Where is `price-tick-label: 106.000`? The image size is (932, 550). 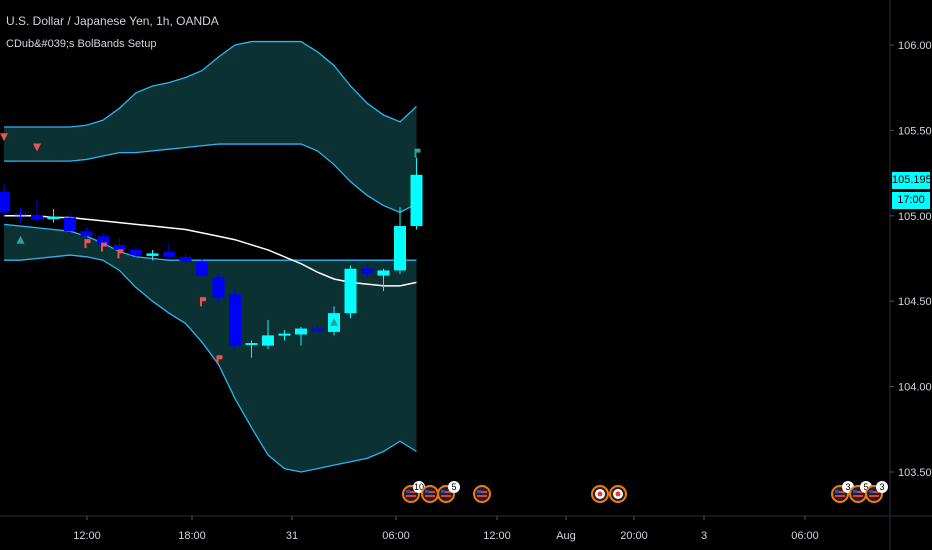
price-tick-label: 106.000 is located at coordinates (915, 46).